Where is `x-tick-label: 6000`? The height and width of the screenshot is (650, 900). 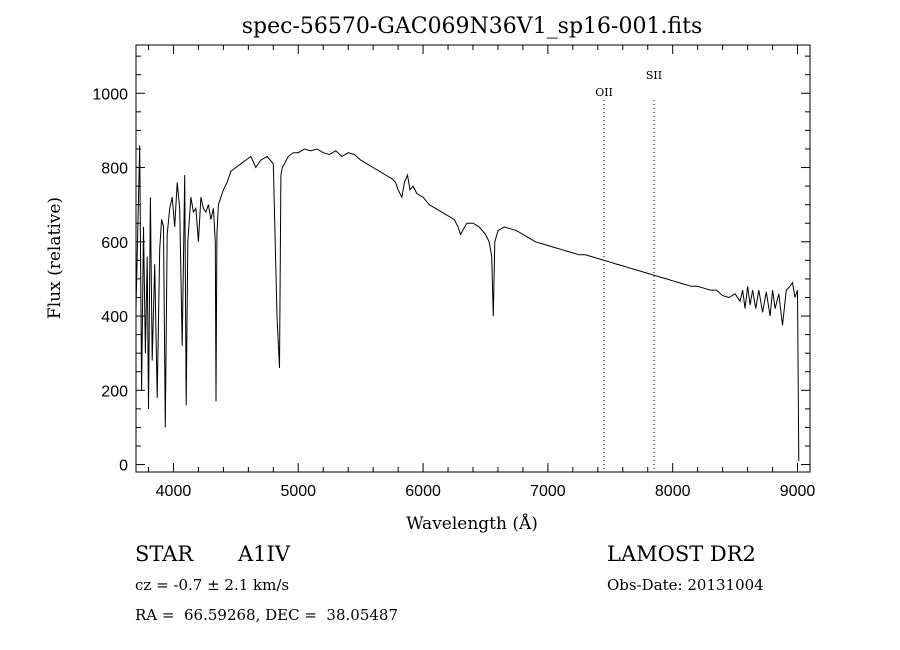
x-tick-label: 6000 is located at coordinates (423, 491).